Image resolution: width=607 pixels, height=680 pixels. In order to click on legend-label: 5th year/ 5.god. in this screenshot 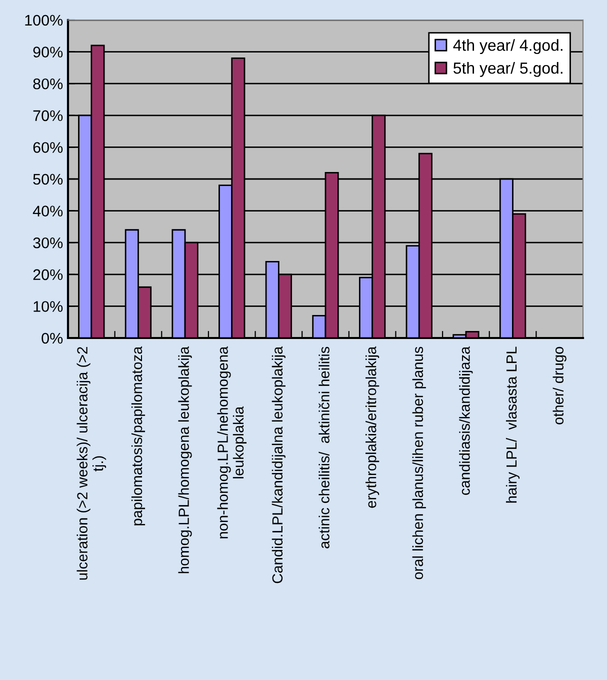, I will do `click(507, 69)`.